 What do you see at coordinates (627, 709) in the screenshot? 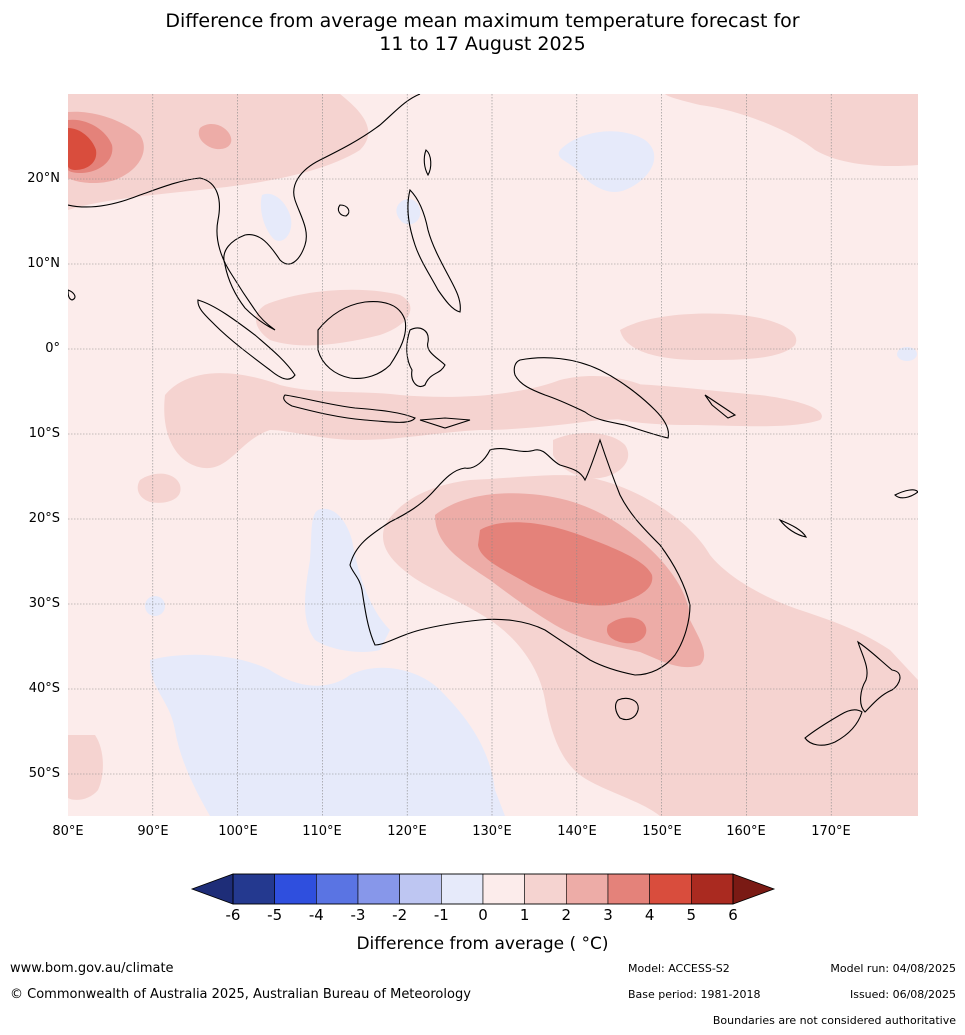
I see `coastline-tasmania` at bounding box center [627, 709].